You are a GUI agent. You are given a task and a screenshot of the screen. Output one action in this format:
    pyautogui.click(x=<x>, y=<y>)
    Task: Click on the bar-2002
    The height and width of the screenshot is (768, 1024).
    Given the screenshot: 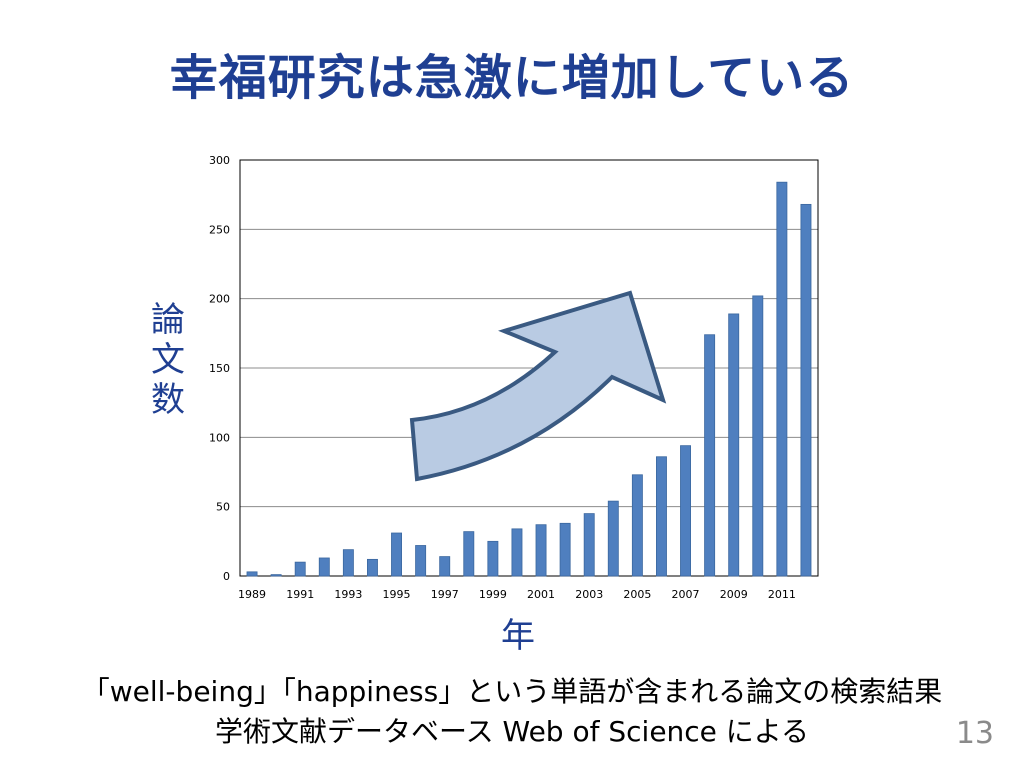 What is the action you would take?
    pyautogui.click(x=565, y=549)
    